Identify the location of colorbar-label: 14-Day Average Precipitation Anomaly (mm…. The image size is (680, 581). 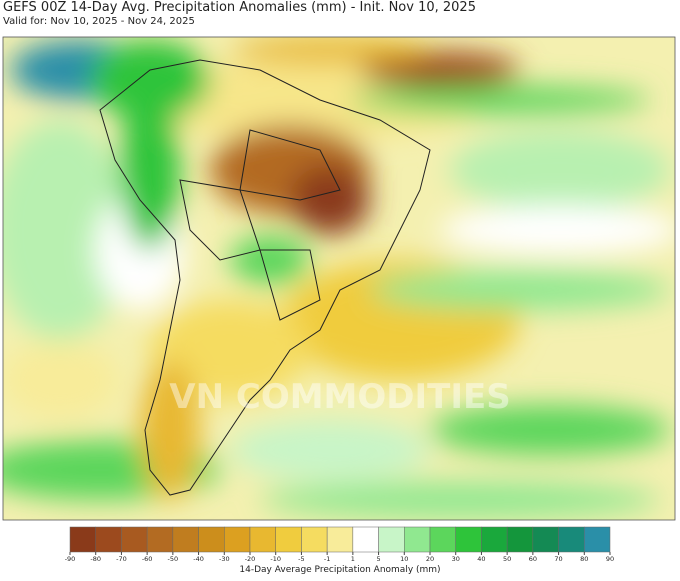
(339, 570).